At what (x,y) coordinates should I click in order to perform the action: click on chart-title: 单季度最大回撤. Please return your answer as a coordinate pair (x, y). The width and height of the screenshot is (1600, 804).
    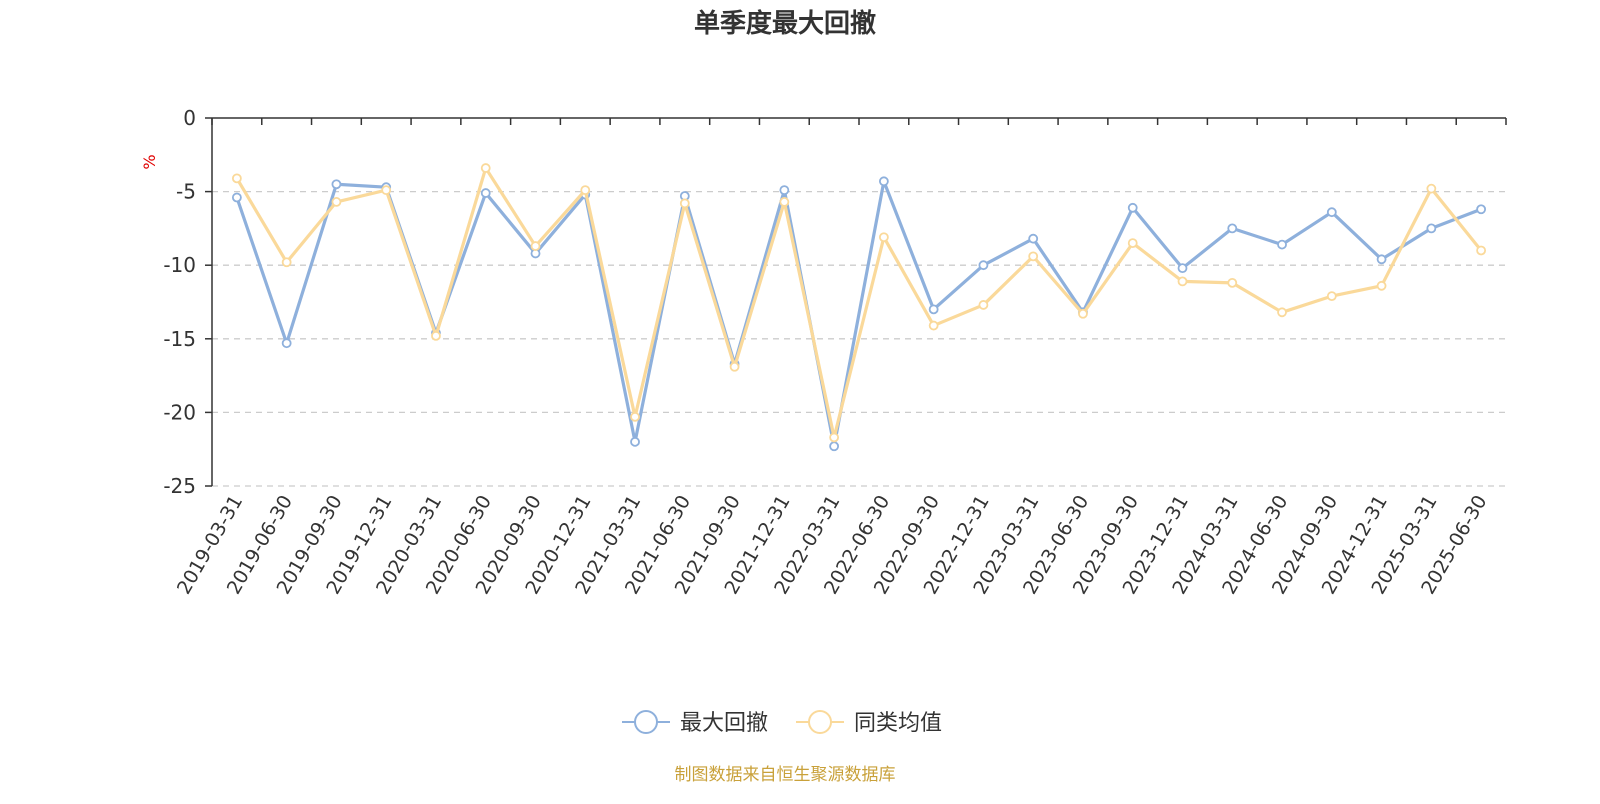
    Looking at the image, I should click on (785, 23).